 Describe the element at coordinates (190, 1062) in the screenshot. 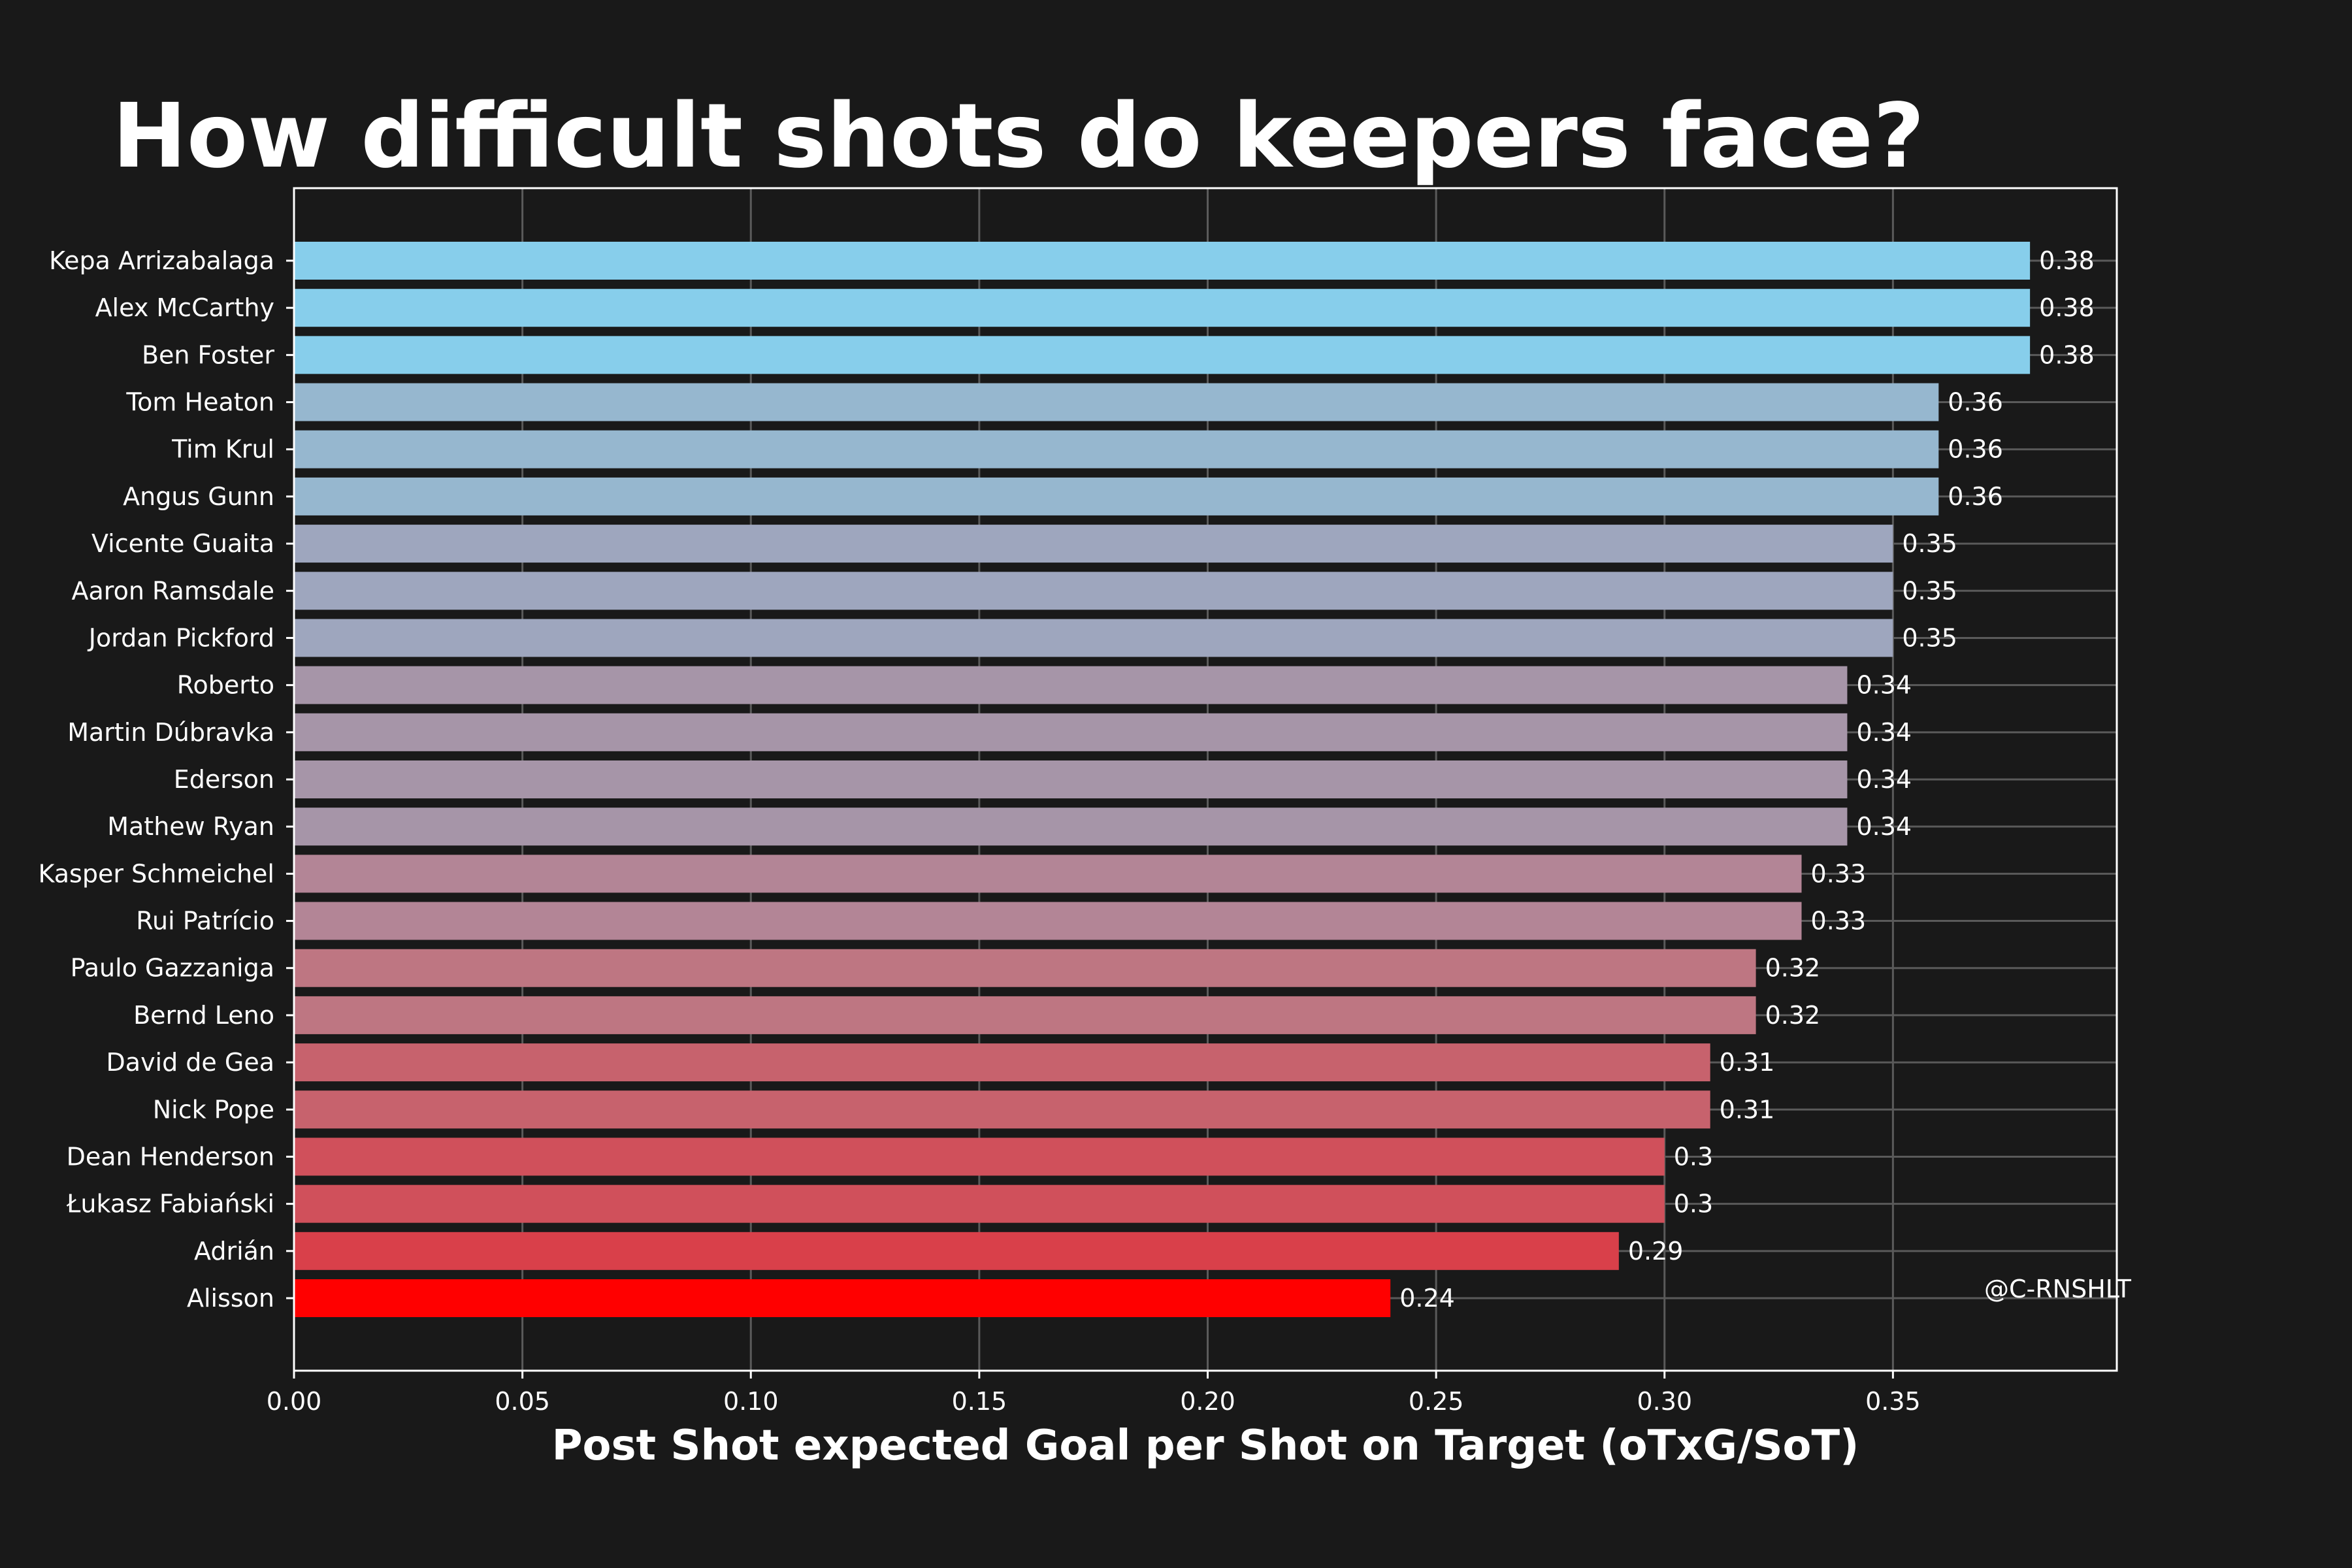

I see `y-tick-label: David de Gea` at that location.